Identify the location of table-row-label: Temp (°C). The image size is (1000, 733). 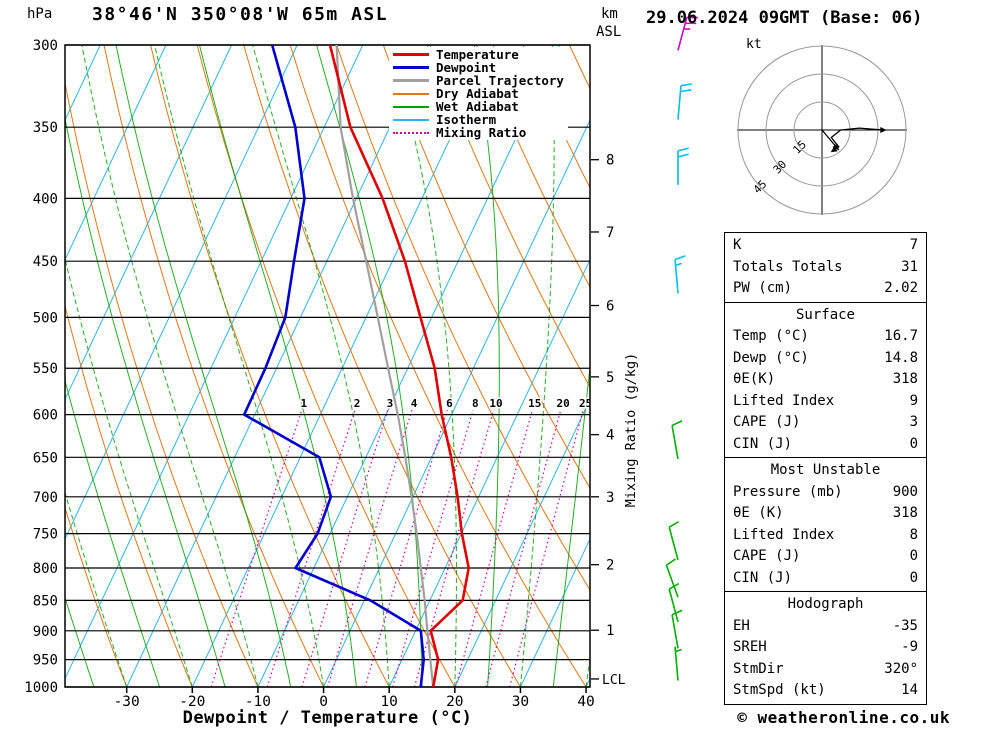
(771, 336).